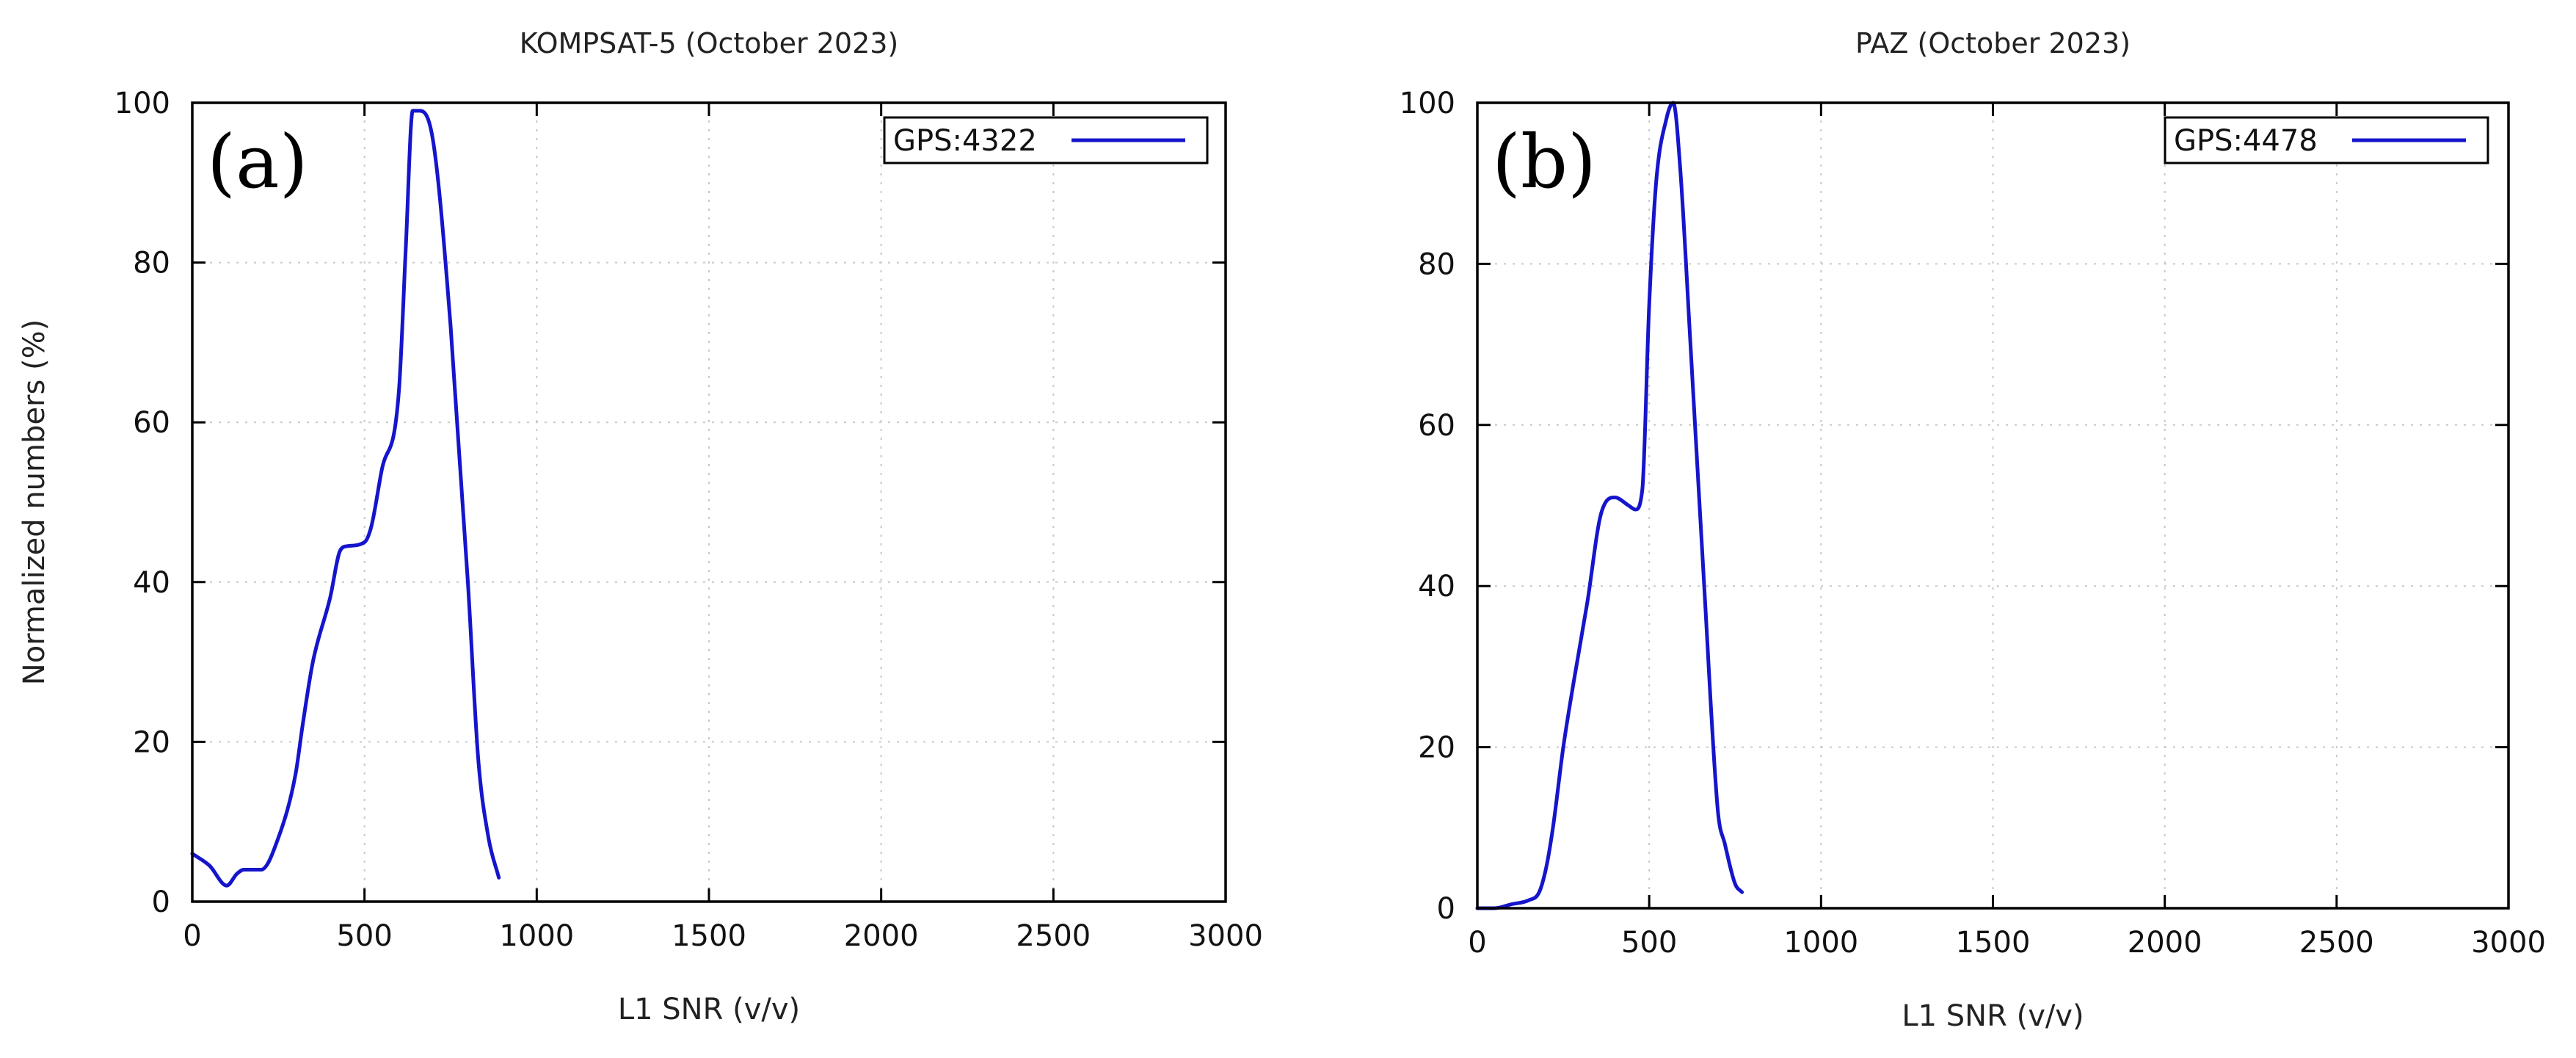 This screenshot has width=2576, height=1058. Describe the element at coordinates (1046, 140) in the screenshot. I see `legend: GPS:4322` at that location.